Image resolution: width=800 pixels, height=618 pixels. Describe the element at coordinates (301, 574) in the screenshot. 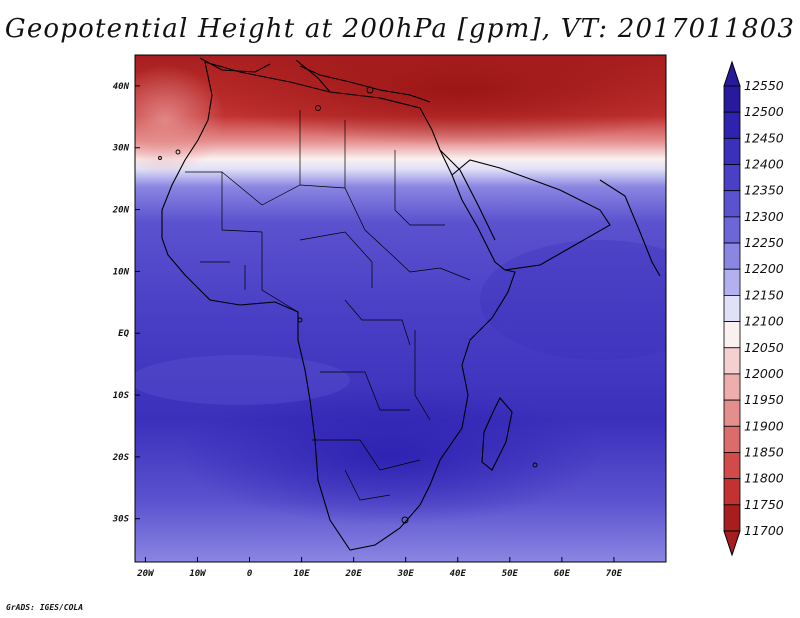

I see `x-tick-label: 10E` at that location.